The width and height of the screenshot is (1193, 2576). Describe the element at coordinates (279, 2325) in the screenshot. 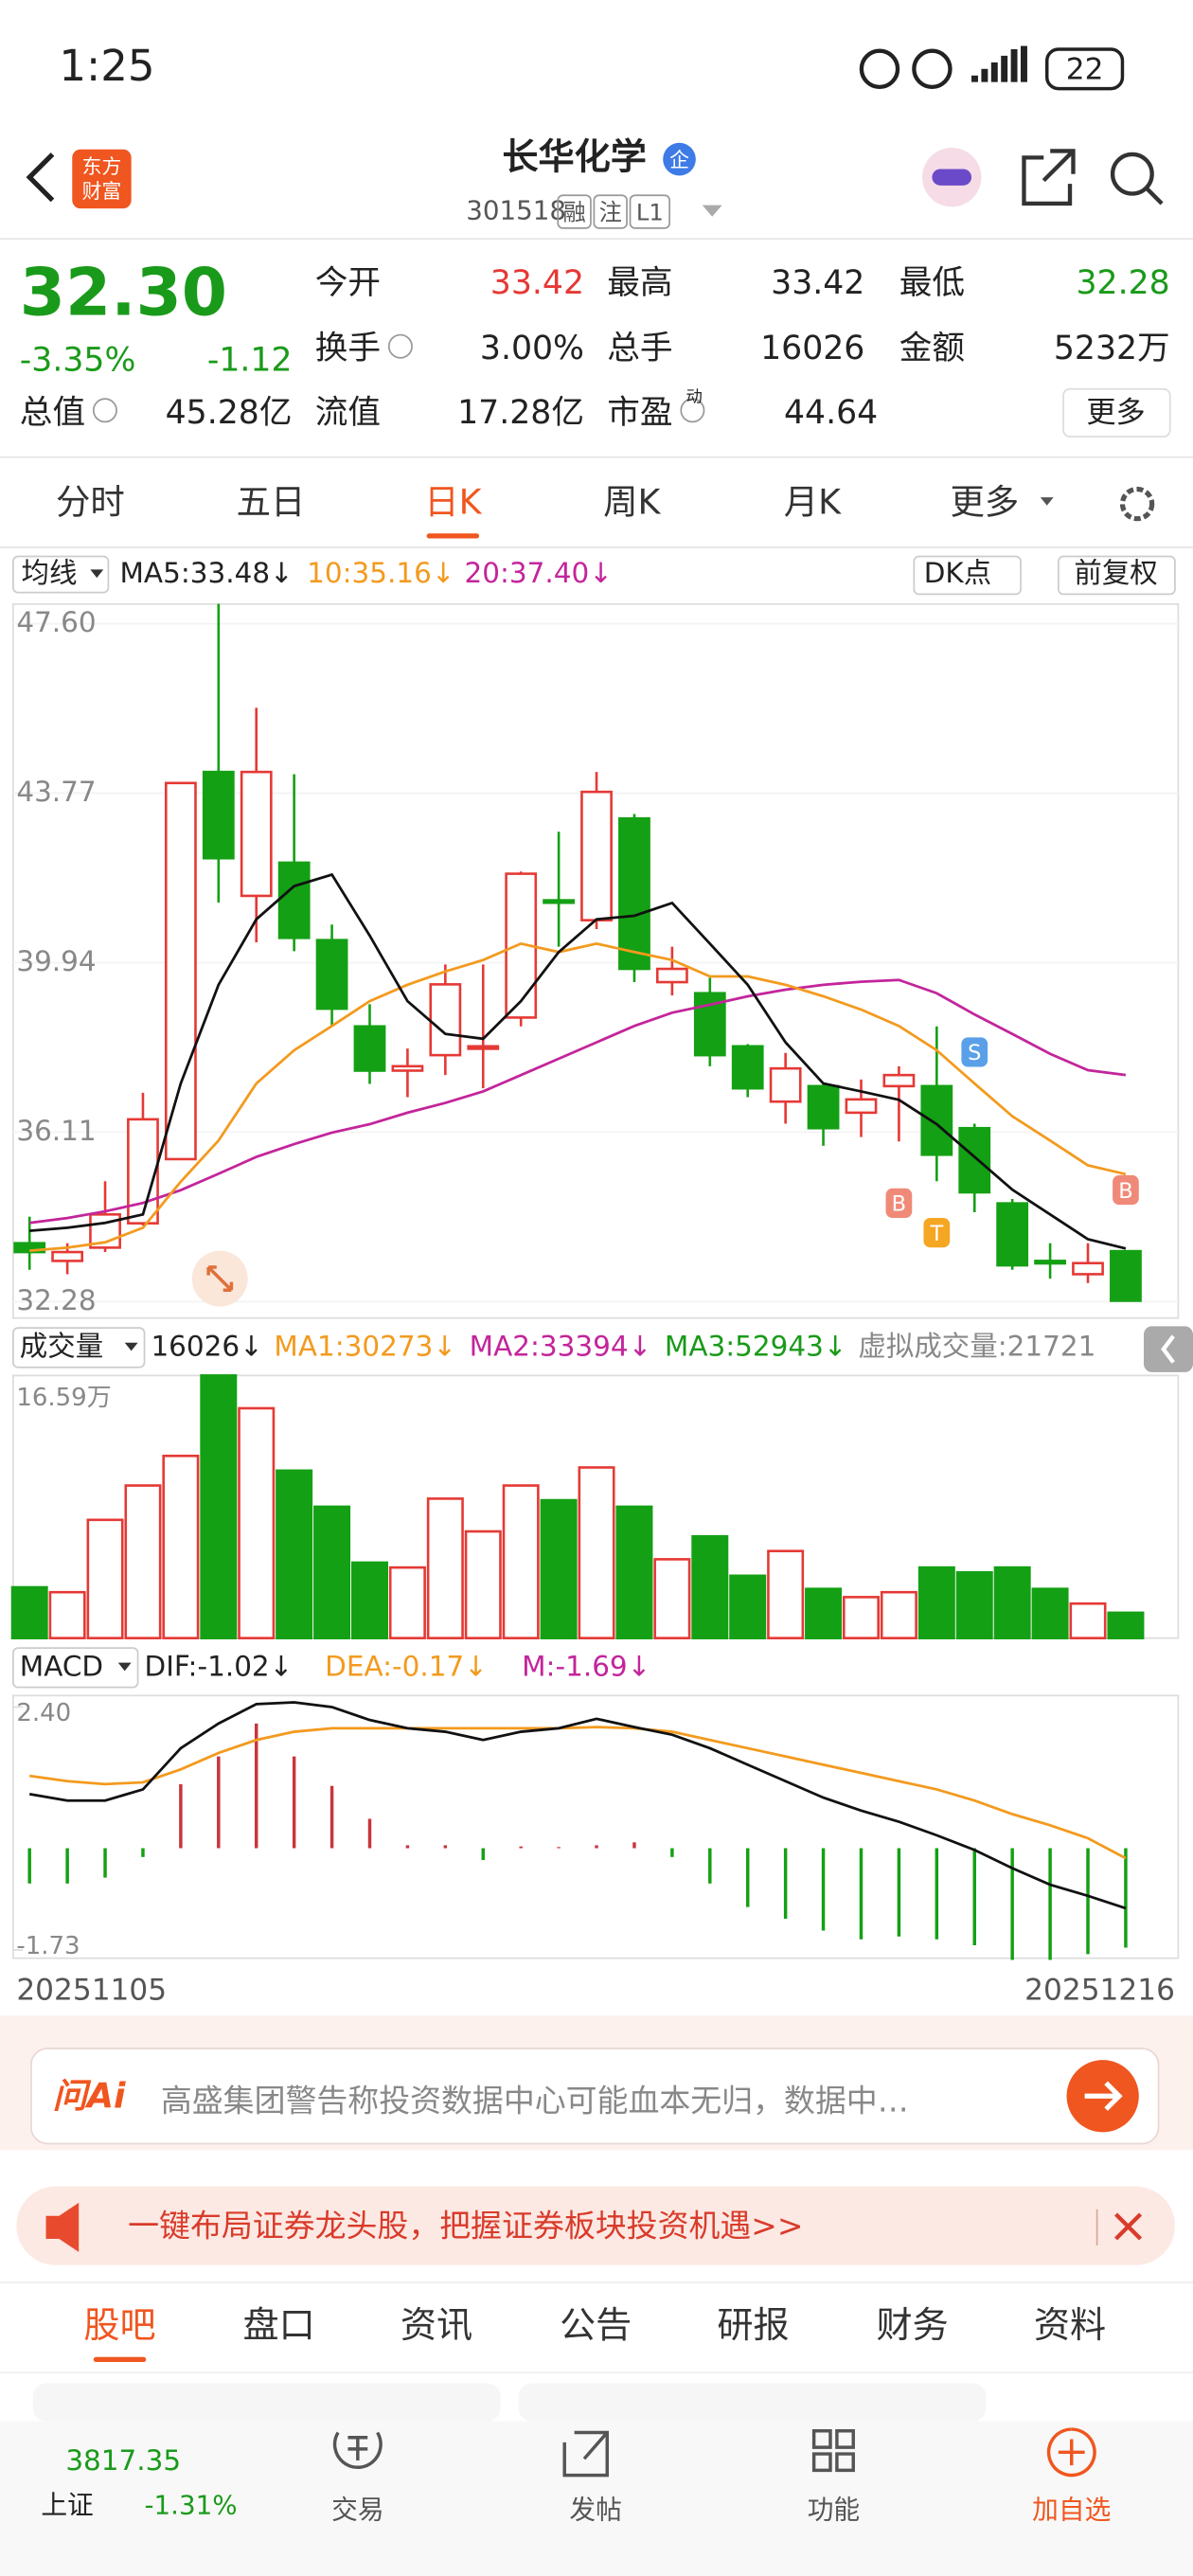

I see `content-tab: 盘口` at that location.